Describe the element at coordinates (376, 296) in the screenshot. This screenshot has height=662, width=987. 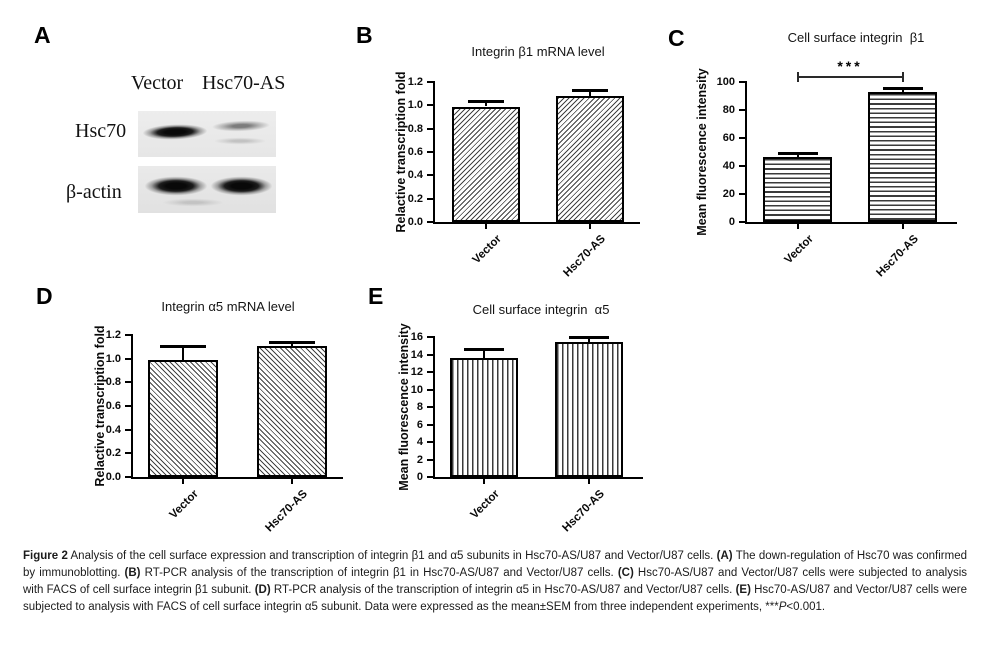
I see `panel-e-letter: E` at that location.